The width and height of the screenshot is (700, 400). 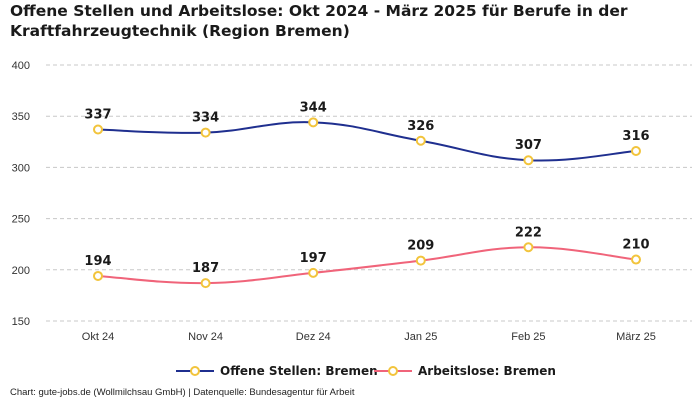 I want to click on y-tick-label: 300, so click(x=21, y=168).